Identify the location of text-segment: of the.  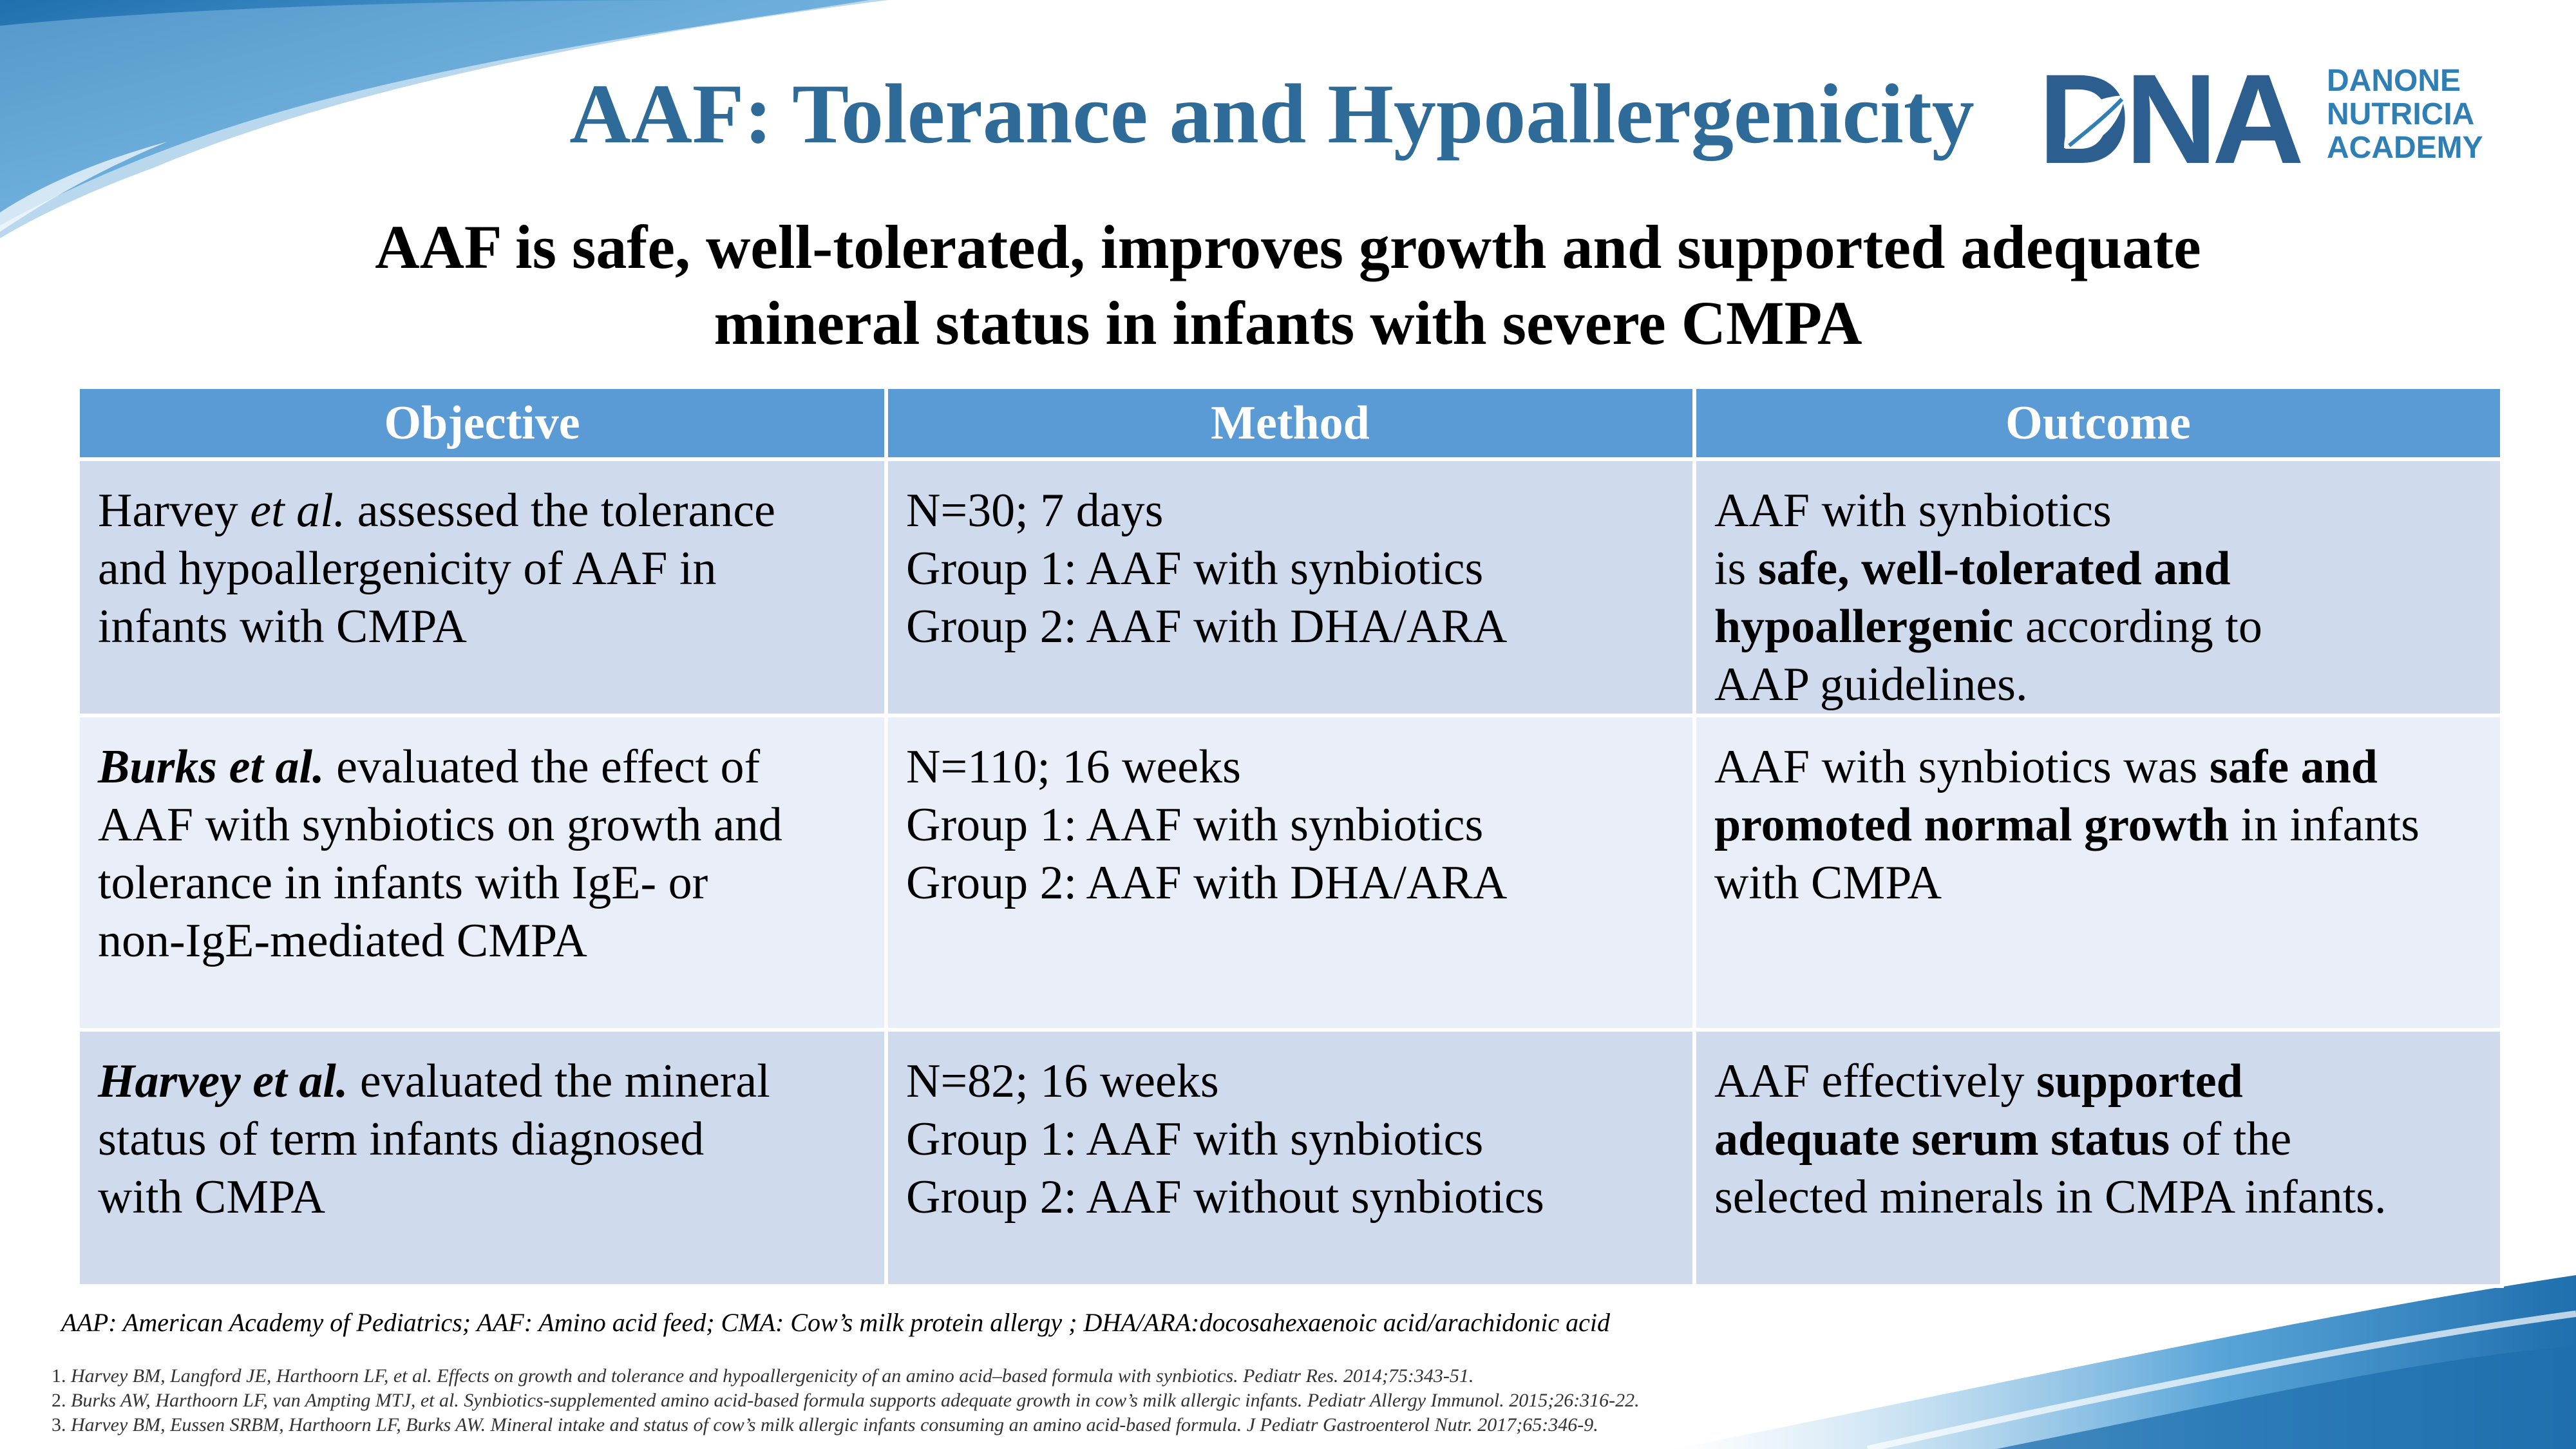
(2231, 1139).